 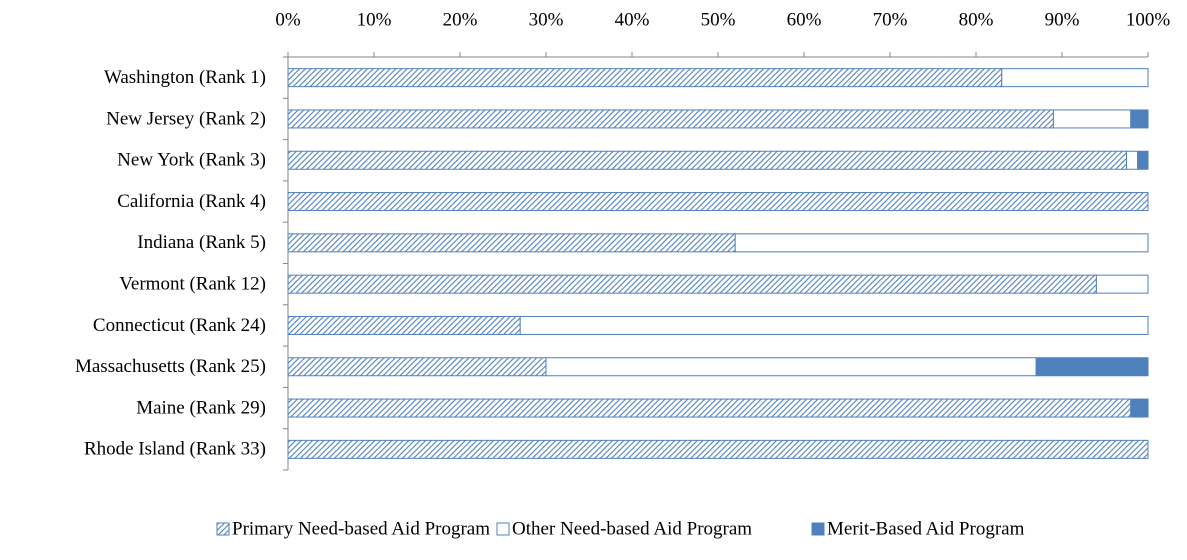 I want to click on y-tick-label: Washington (Rank 1), so click(x=185, y=77).